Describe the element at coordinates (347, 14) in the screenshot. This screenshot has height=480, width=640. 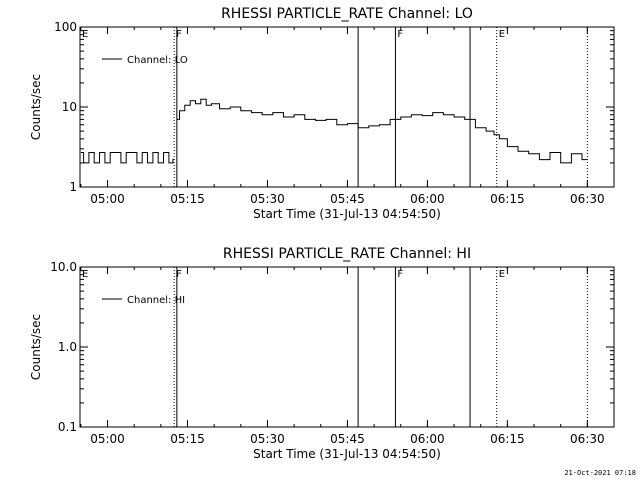
I see `chart-title: RHESSI PARTICLE_RATE Channel: LO` at that location.